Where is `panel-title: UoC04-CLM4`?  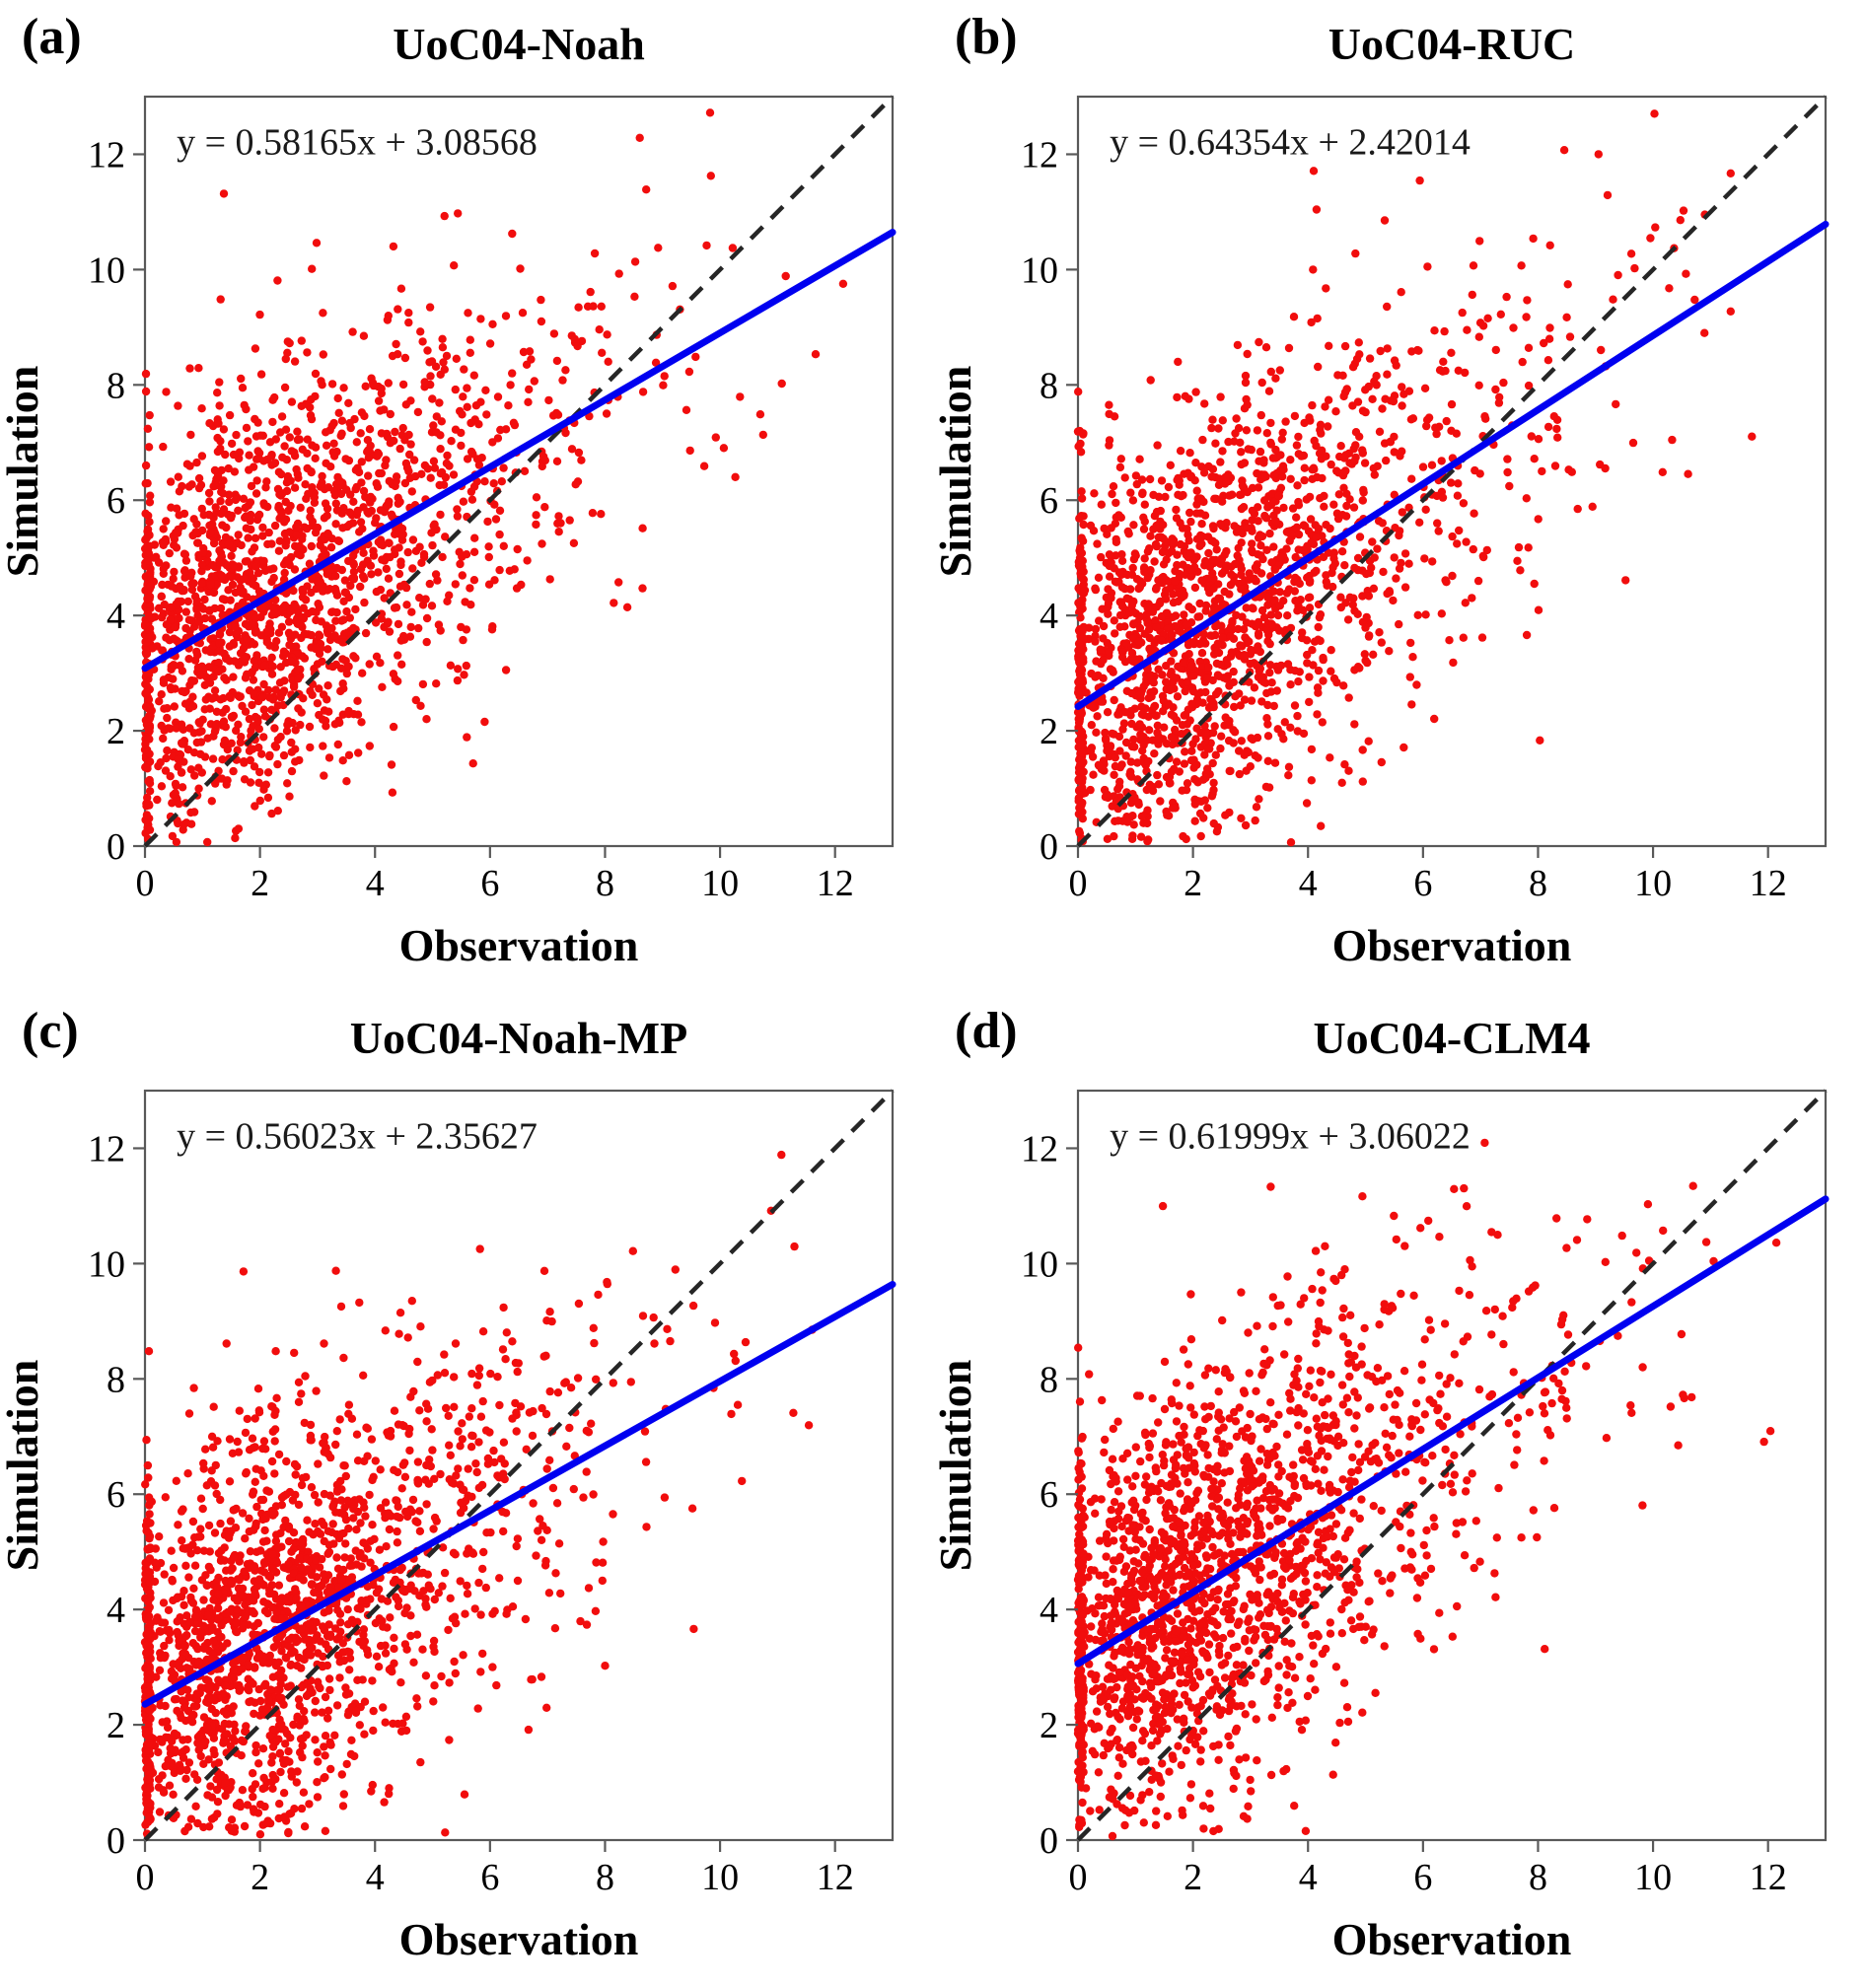 panel-title: UoC04-CLM4 is located at coordinates (1452, 1038).